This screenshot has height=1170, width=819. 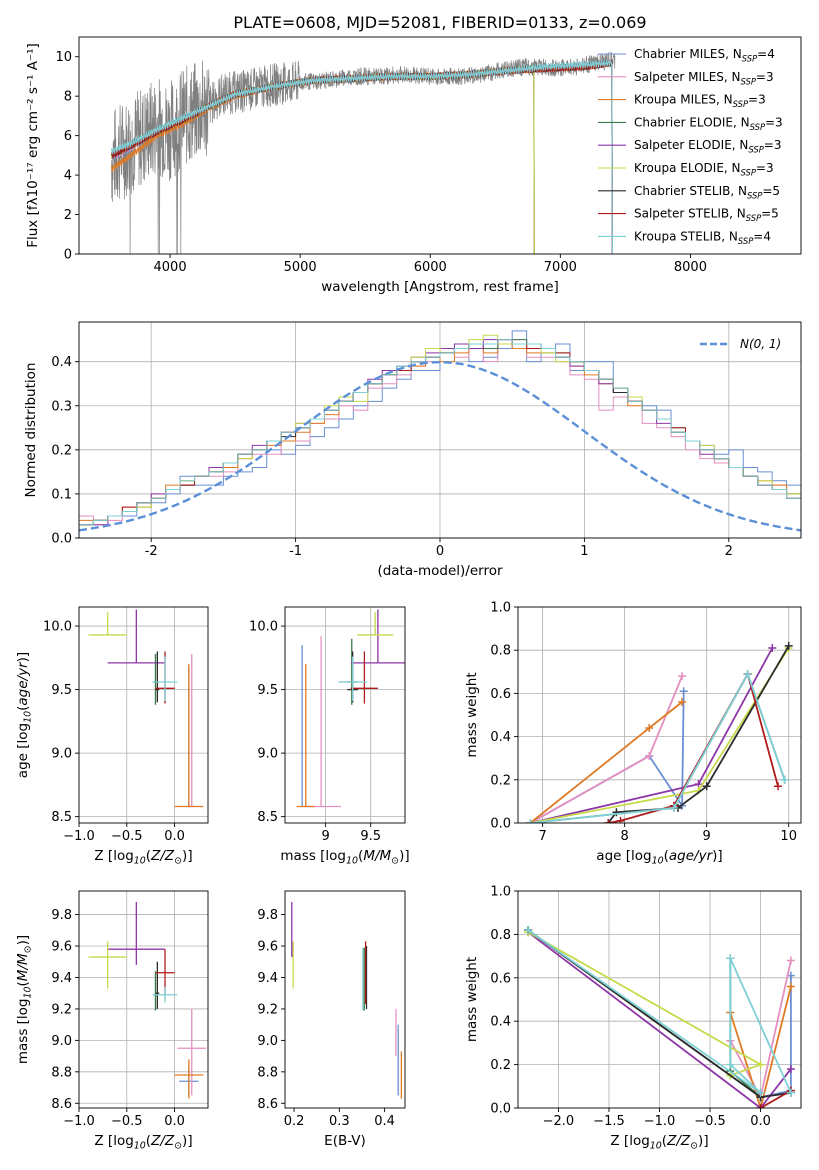 I want to click on x-tick-label: 0.2, so click(x=294, y=1121).